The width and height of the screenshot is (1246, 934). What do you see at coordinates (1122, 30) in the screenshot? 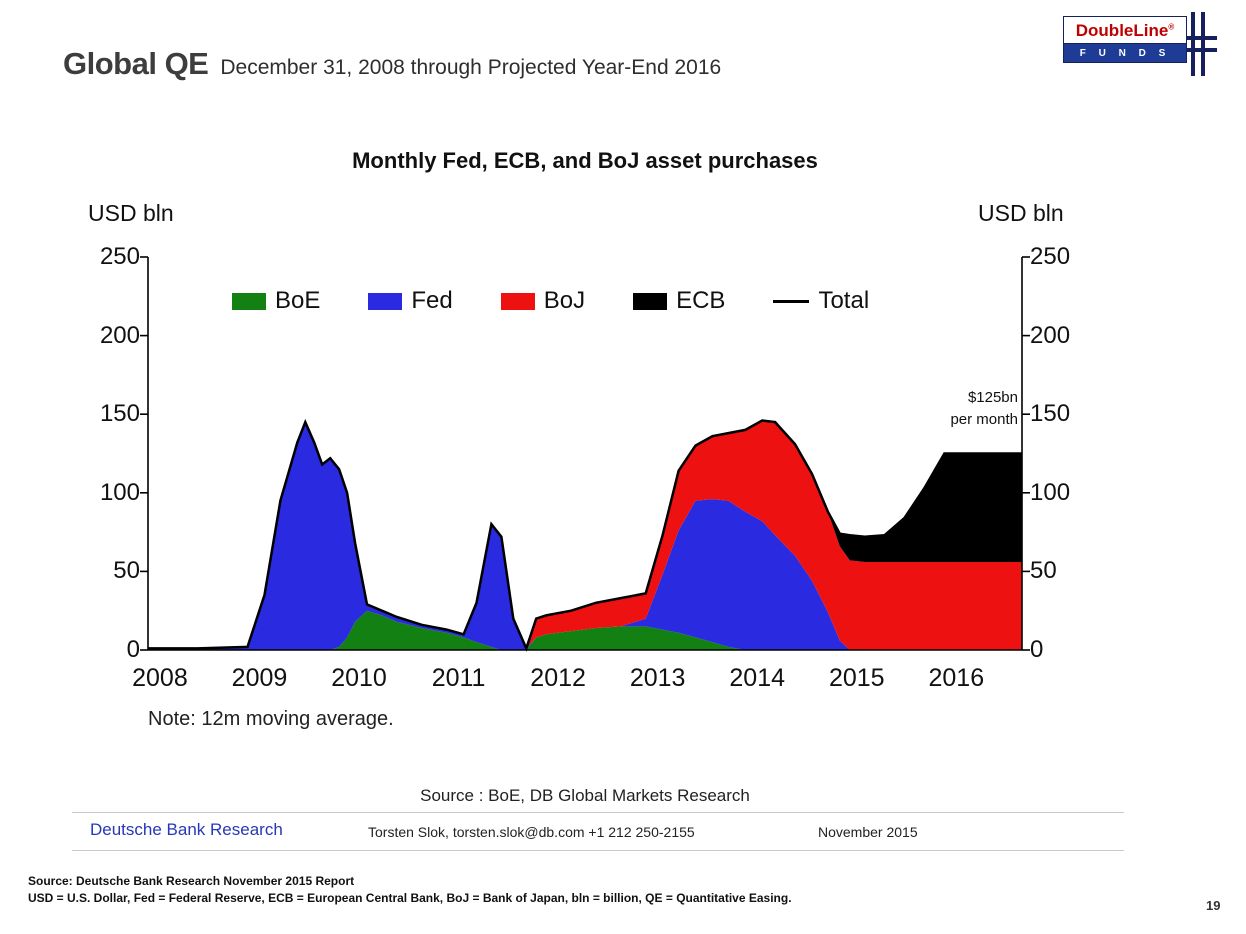
I see `logo-brand-text: DoubleLine` at bounding box center [1122, 30].